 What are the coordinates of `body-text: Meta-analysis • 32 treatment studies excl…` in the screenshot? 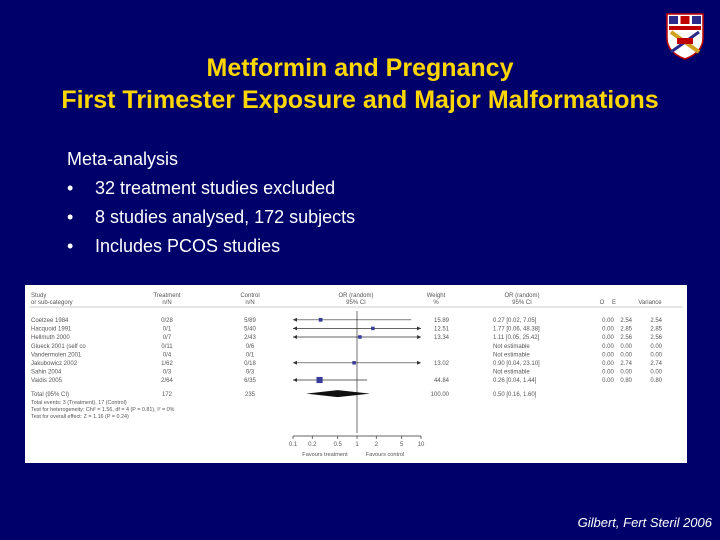 It's located at (211, 203).